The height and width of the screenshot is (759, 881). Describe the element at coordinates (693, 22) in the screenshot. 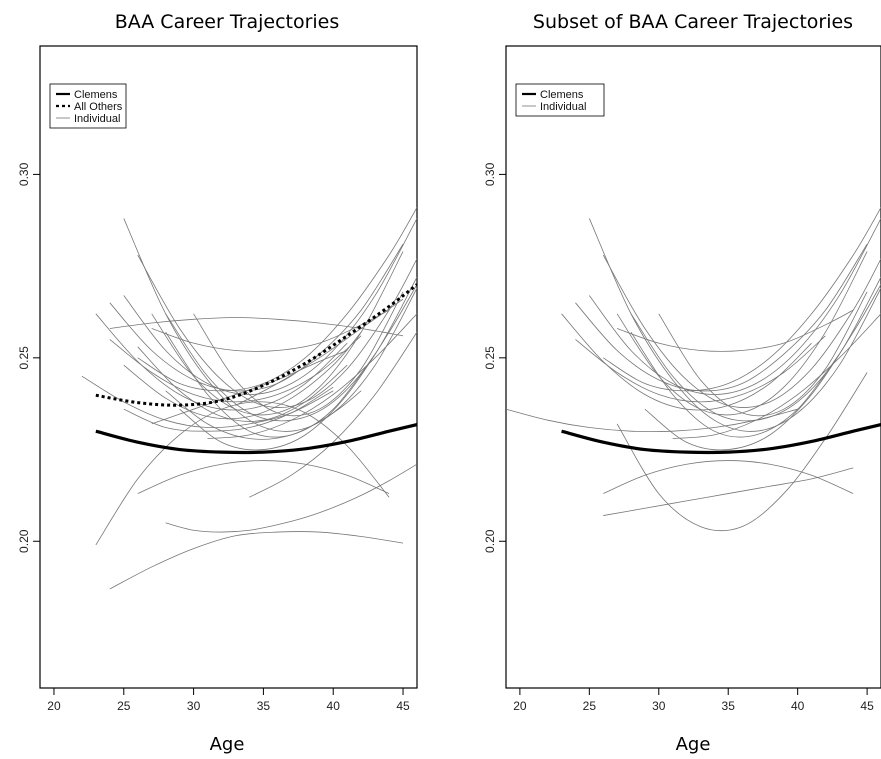

I see `right-chart-title: Subset of BAA Career Trajectories` at that location.